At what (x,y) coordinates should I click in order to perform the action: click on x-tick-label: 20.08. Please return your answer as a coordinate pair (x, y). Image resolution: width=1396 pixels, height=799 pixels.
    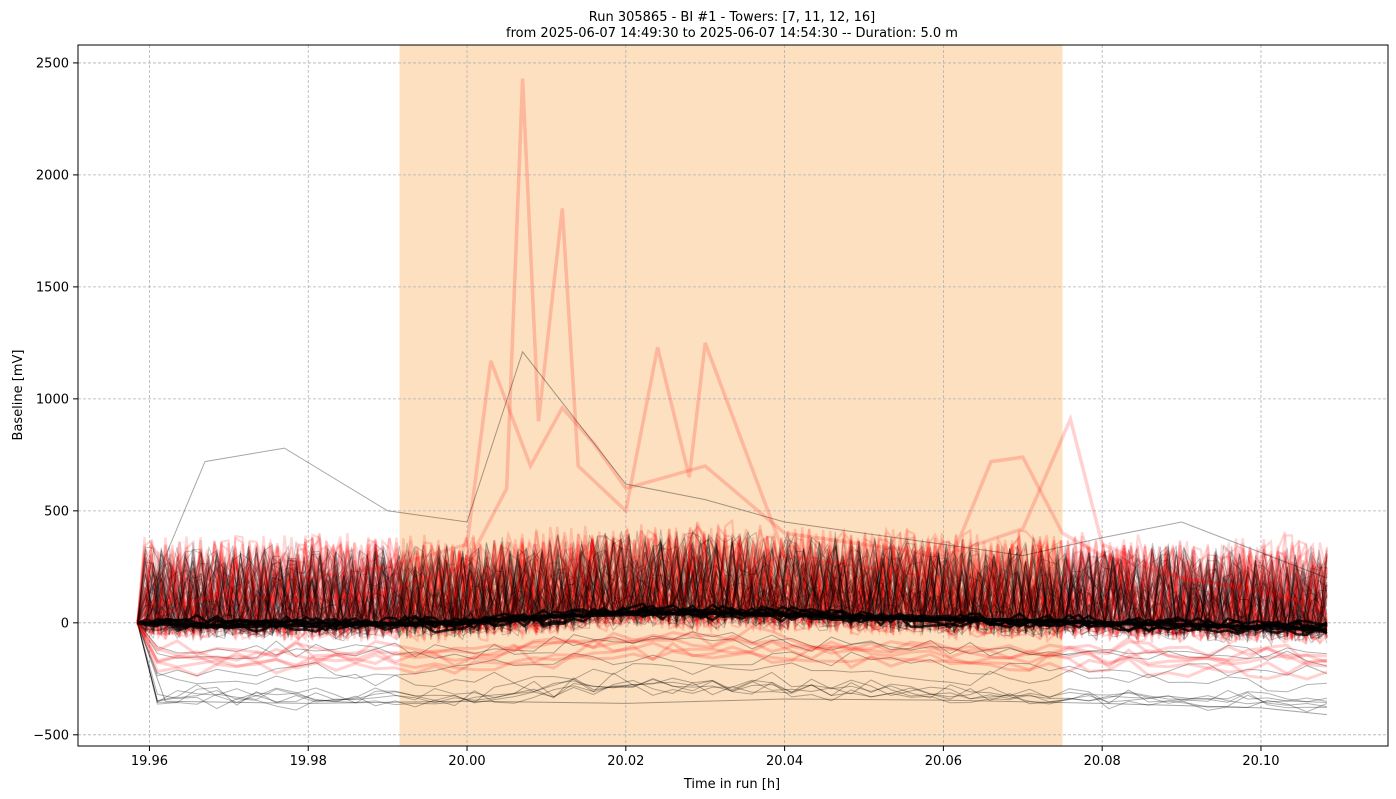
    Looking at the image, I should click on (1102, 761).